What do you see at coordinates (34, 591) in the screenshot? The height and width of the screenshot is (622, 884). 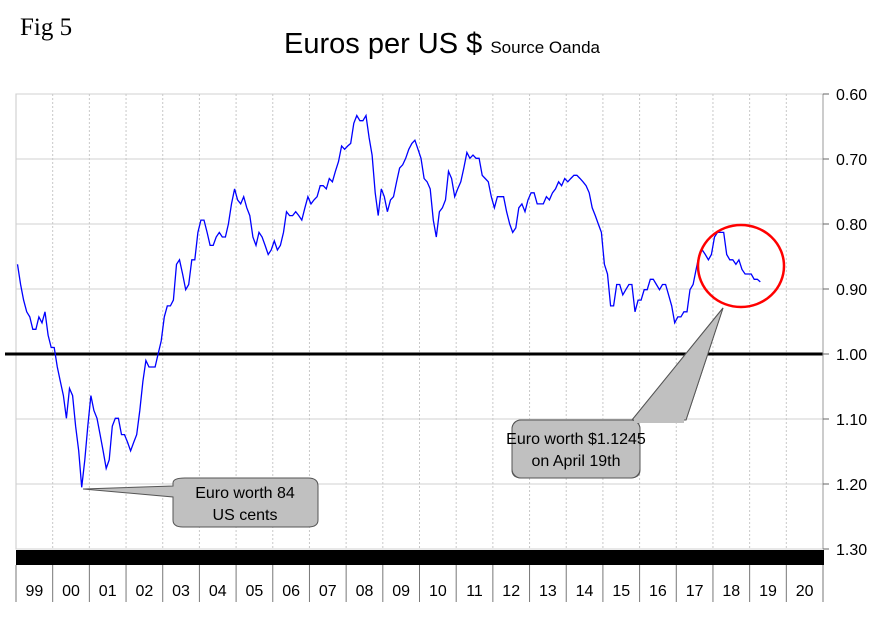 I see `x-tick-label: 99` at bounding box center [34, 591].